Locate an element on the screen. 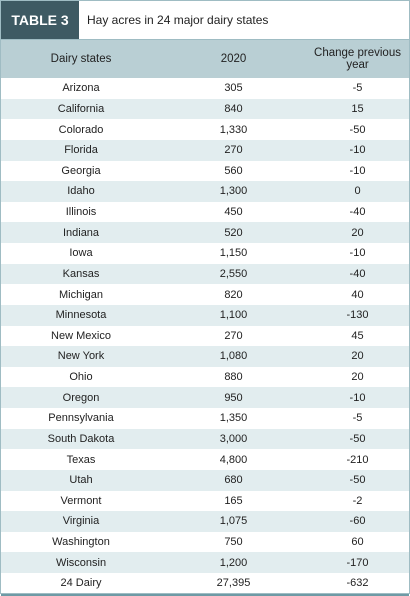 The image size is (410, 596). table-row: Vermont 165 -2 is located at coordinates (205, 501).